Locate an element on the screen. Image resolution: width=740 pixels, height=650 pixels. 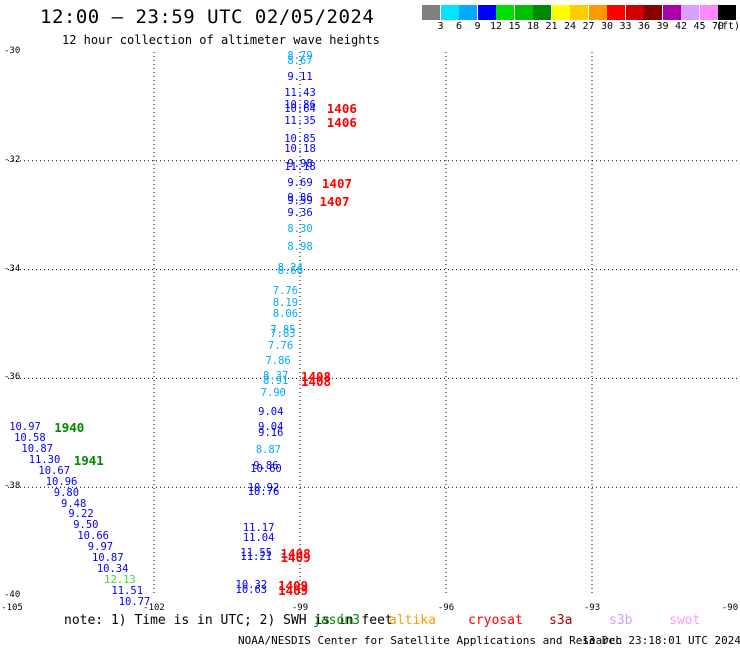
wave-height-value: 8.37 is located at coordinates (276, 376).